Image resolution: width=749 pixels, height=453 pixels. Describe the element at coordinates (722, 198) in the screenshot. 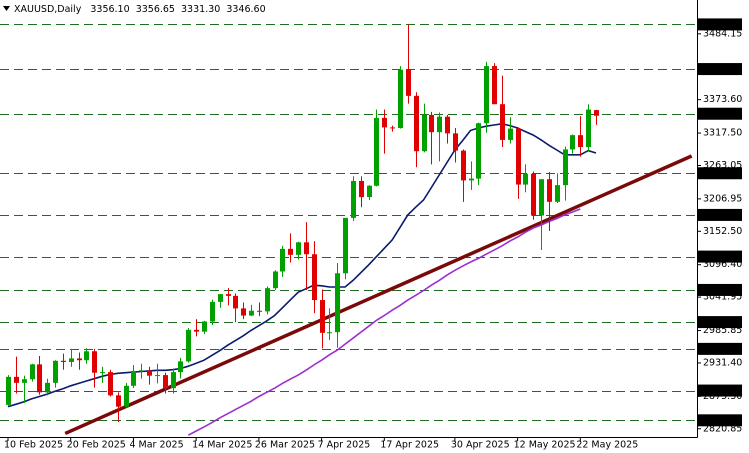

I see `y-tick-label: 3206.95` at that location.